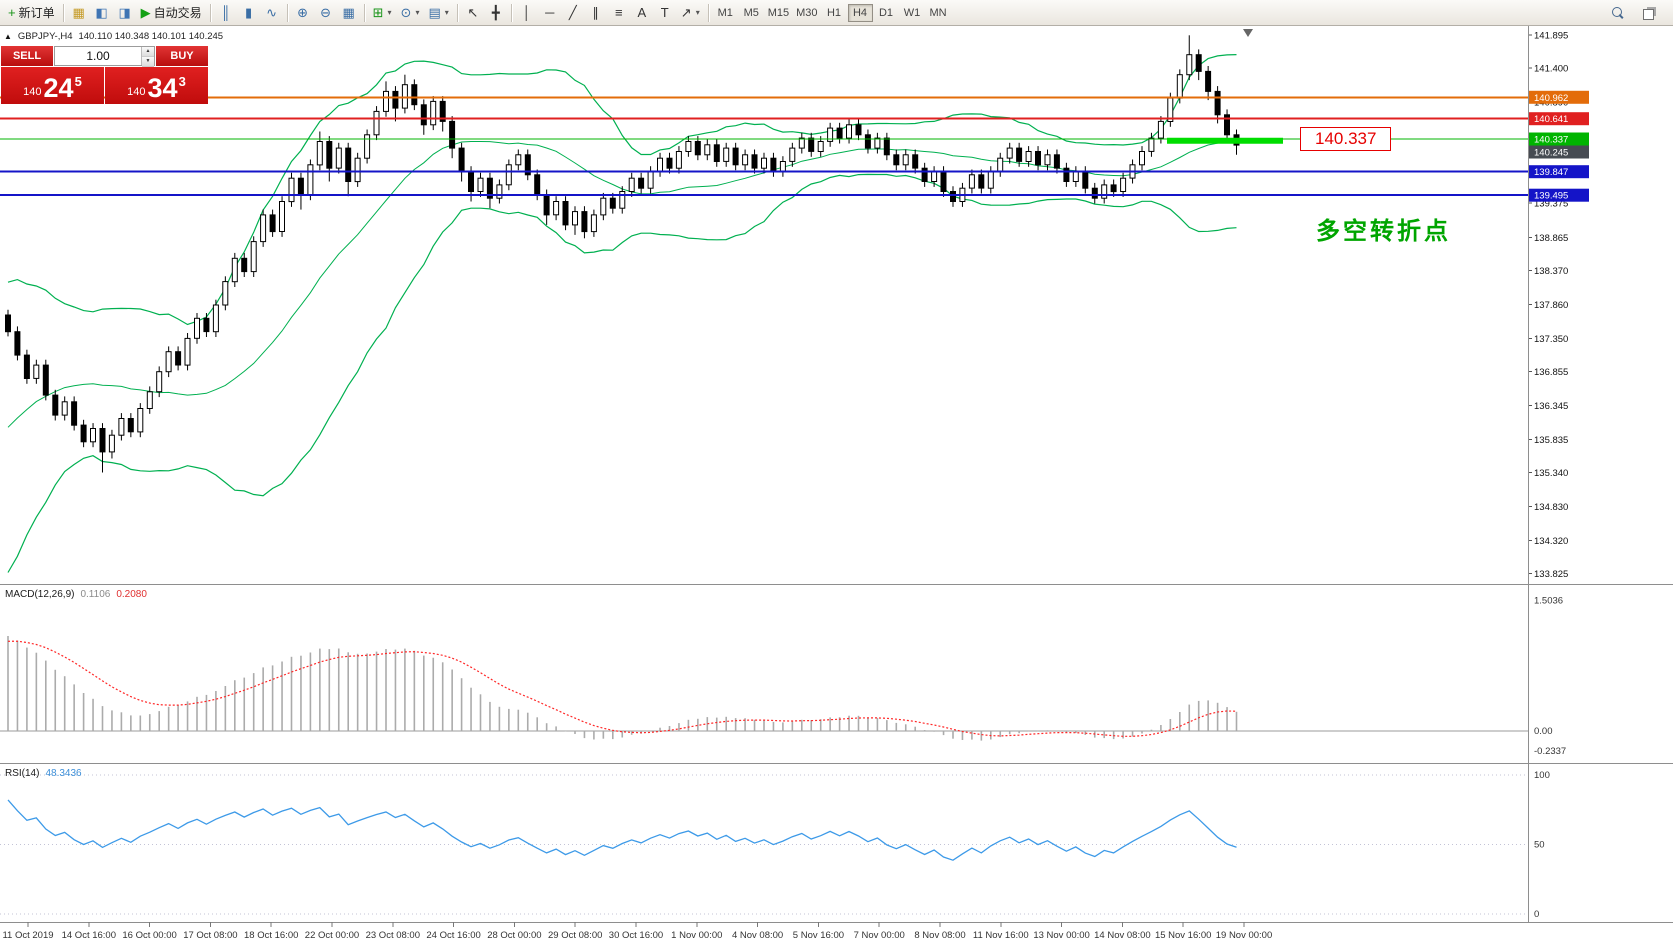  I want to click on periods-button: ⊙ ▾, so click(410, 13).